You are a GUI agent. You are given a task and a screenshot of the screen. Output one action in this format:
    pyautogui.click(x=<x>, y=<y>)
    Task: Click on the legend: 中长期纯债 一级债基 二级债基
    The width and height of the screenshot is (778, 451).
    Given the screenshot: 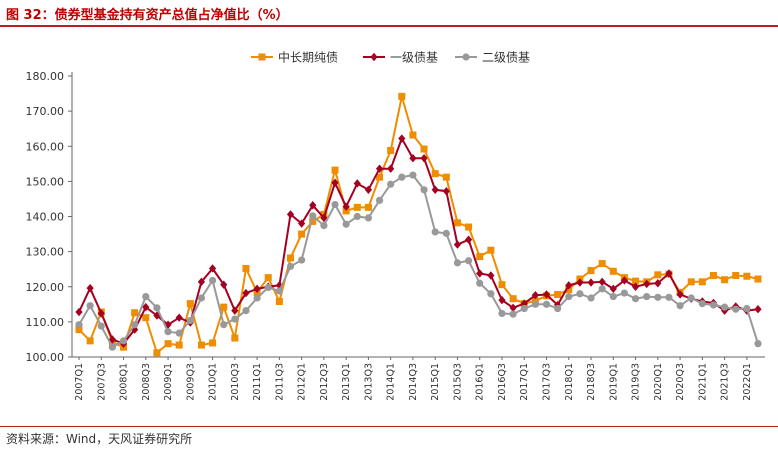 What is the action you would take?
    pyautogui.click(x=390, y=57)
    